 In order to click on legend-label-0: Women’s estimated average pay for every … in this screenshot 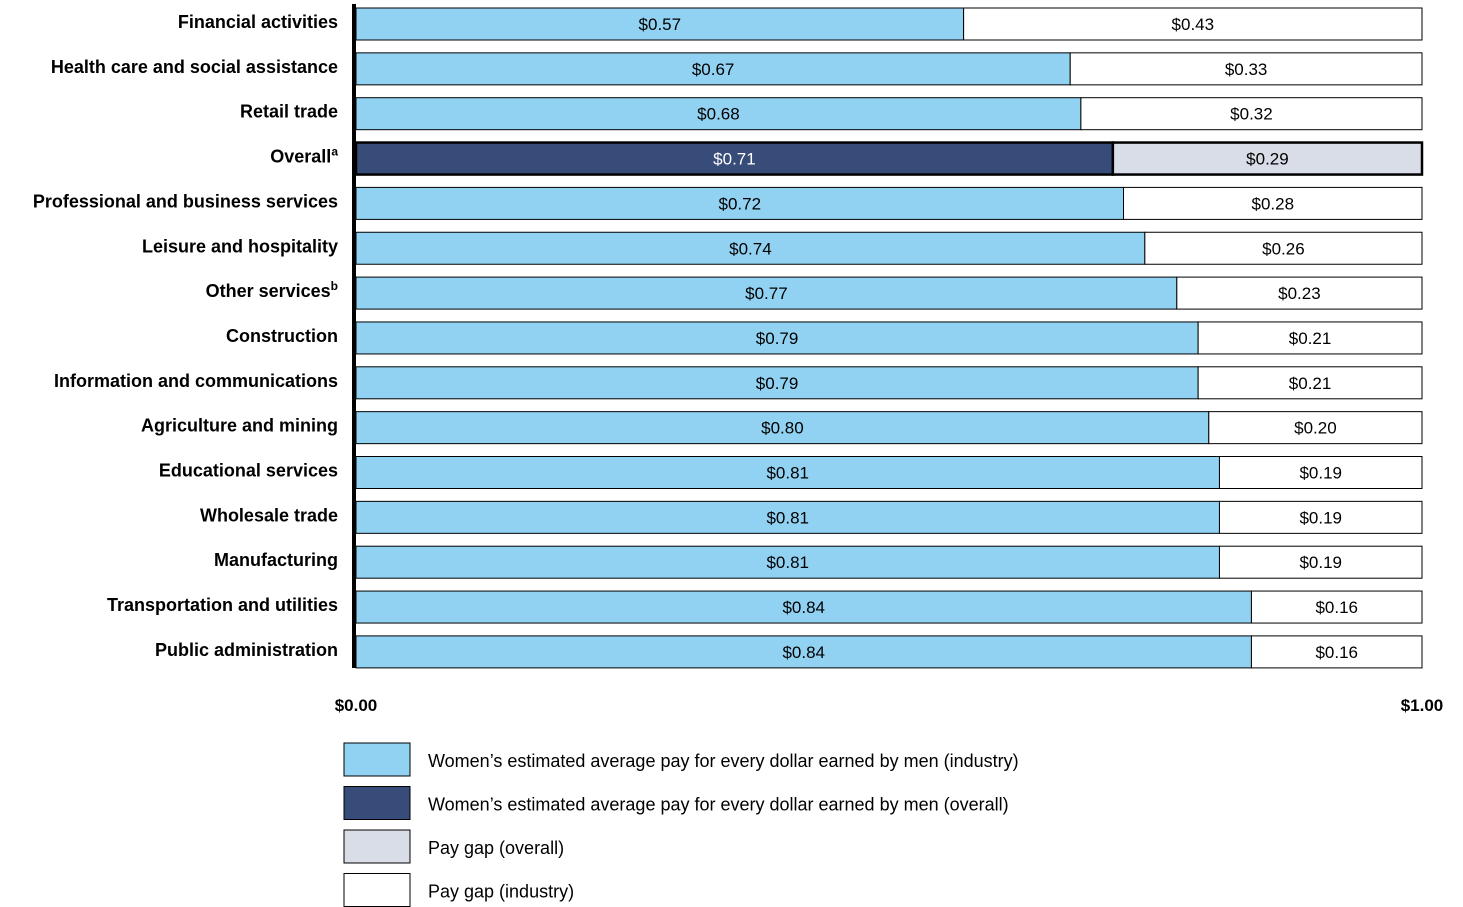, I will do `click(723, 761)`.